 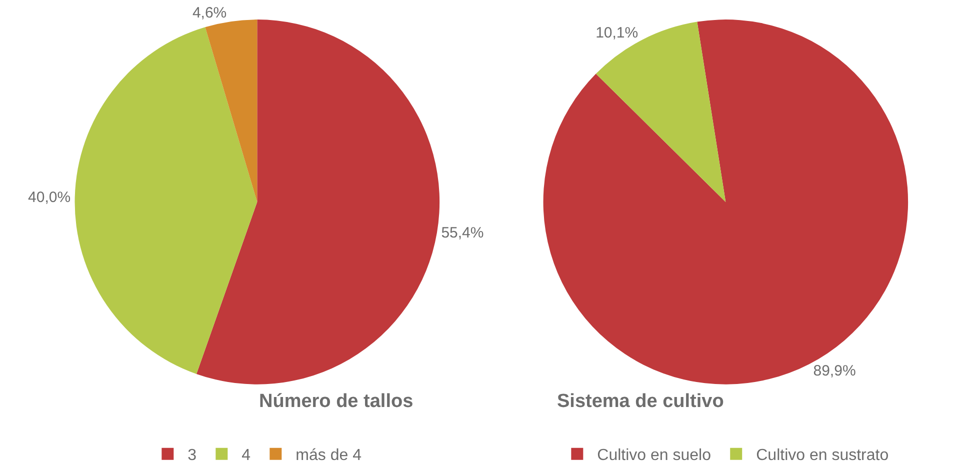 What do you see at coordinates (49, 197) in the screenshot?
I see `data-label: 40,0%` at bounding box center [49, 197].